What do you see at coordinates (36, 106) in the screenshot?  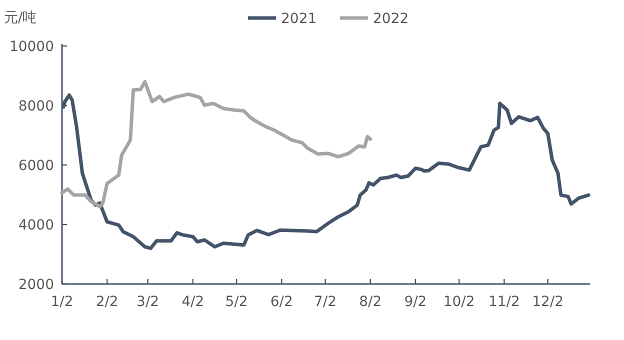 I see `y-tick-label: 8000` at bounding box center [36, 106].